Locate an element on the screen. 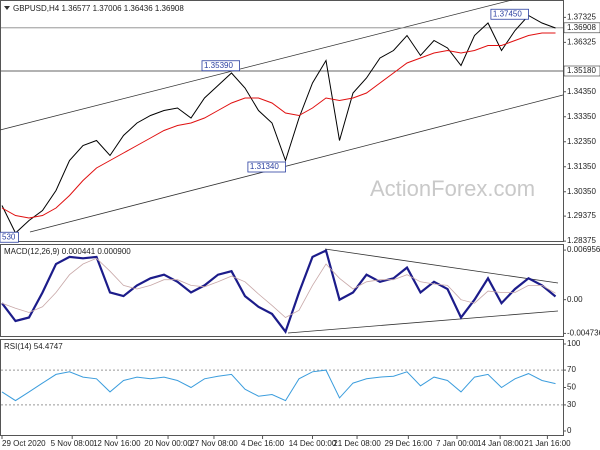 The width and height of the screenshot is (600, 450). x-tick-label: 29 Oct 2020 is located at coordinates (24, 443).